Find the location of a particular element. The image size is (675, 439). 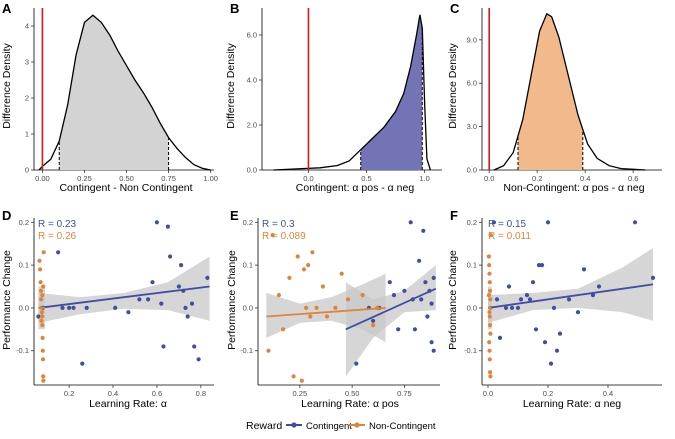

panel-D-x-tick-label: 0.4 is located at coordinates (113, 393).